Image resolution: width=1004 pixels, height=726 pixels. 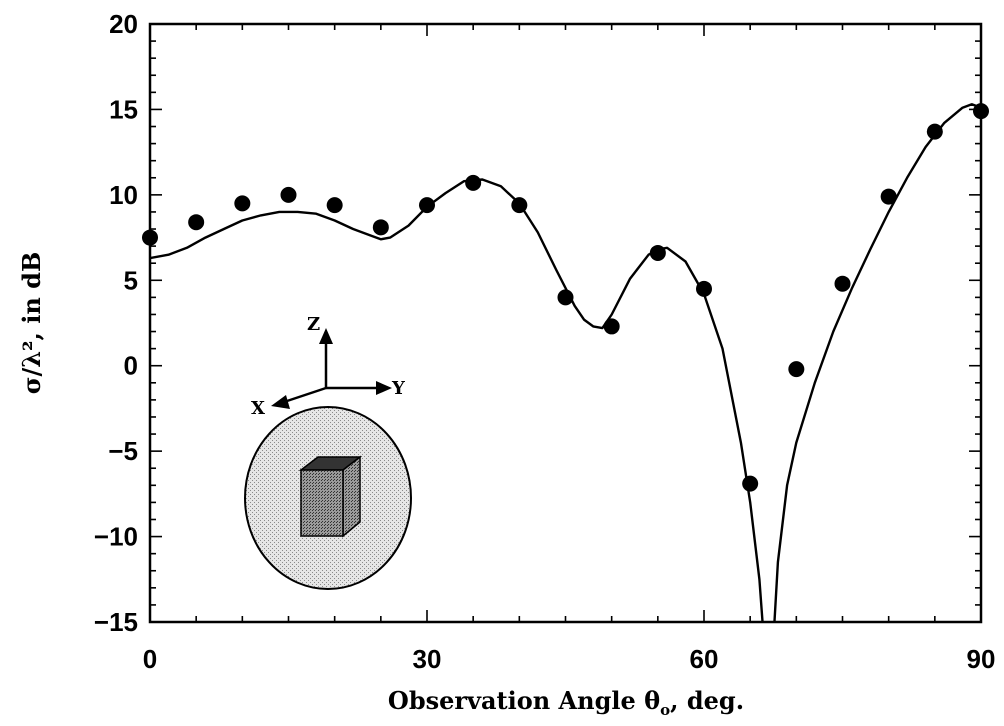 What do you see at coordinates (384, 388) in the screenshot?
I see `y-arrowhead-icon` at bounding box center [384, 388].